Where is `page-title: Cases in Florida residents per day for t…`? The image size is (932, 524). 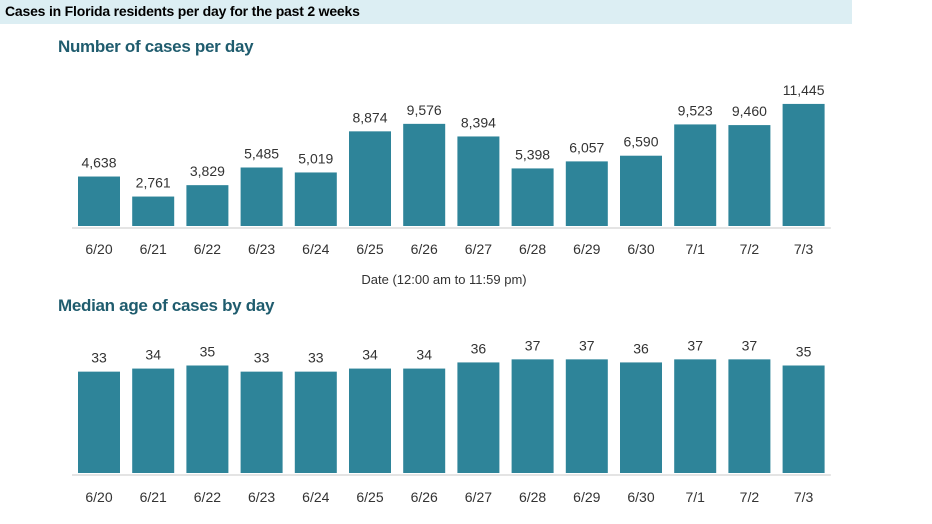 page-title: Cases in Florida residents per day for t… is located at coordinates (182, 11).